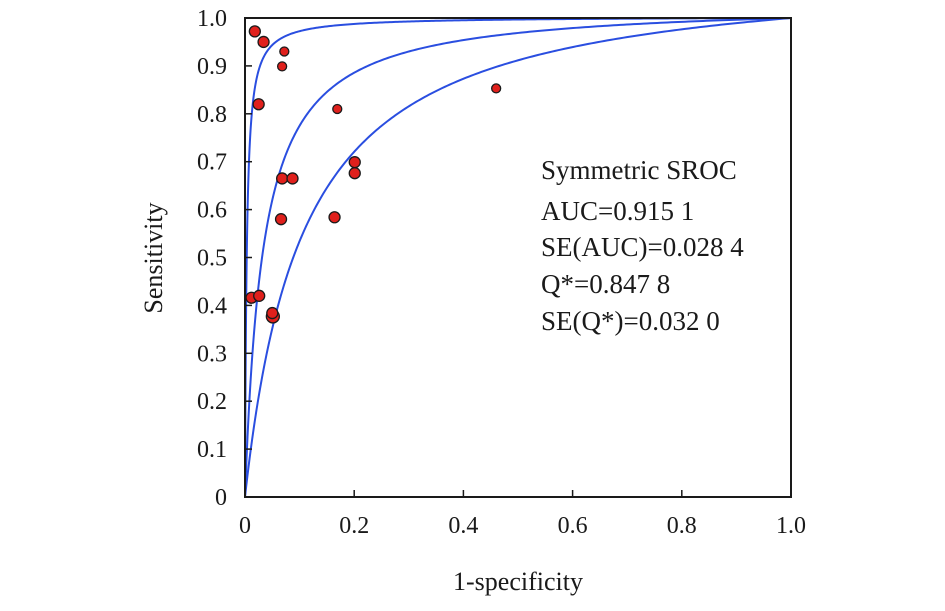  I want to click on y-tick-label: 0.4, so click(212, 306).